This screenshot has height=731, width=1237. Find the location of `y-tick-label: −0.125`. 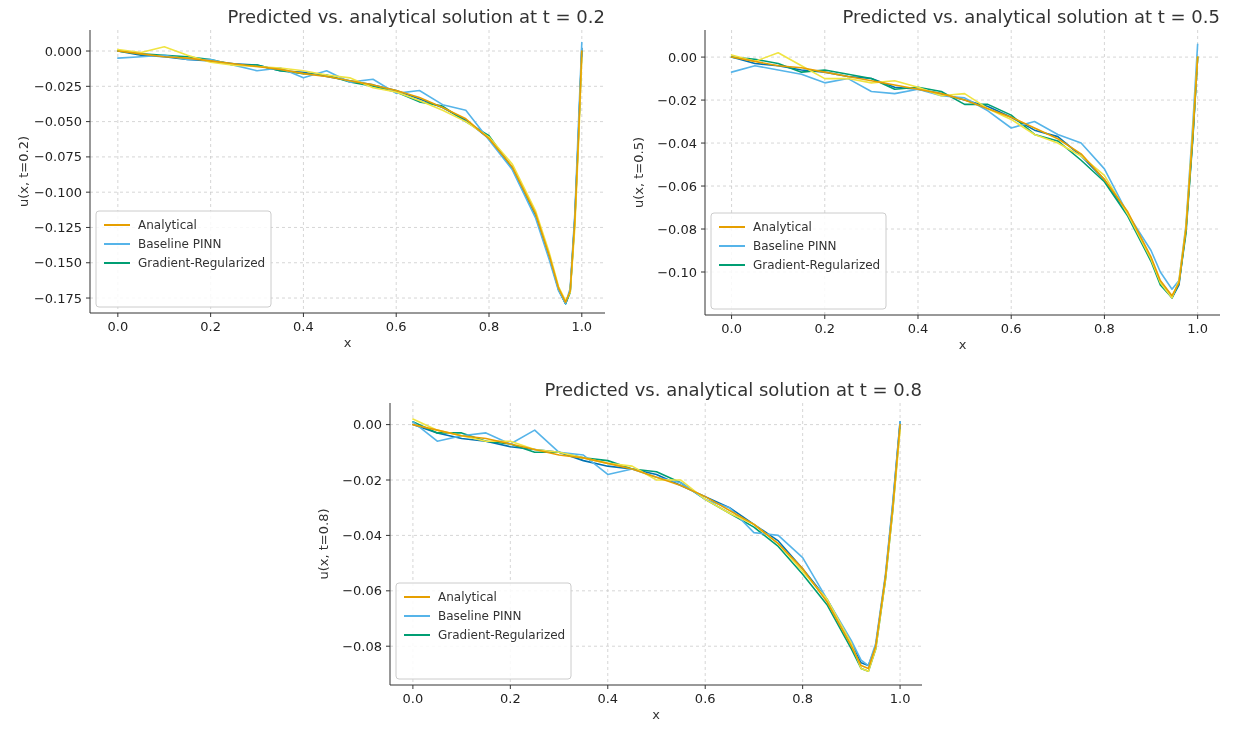

y-tick-label: −0.125 is located at coordinates (57, 228).